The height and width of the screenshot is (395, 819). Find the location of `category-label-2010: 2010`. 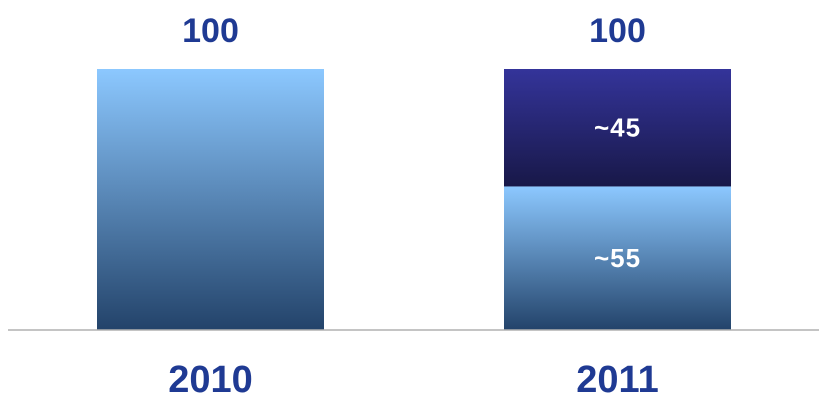

category-label-2010: 2010 is located at coordinates (210, 377).